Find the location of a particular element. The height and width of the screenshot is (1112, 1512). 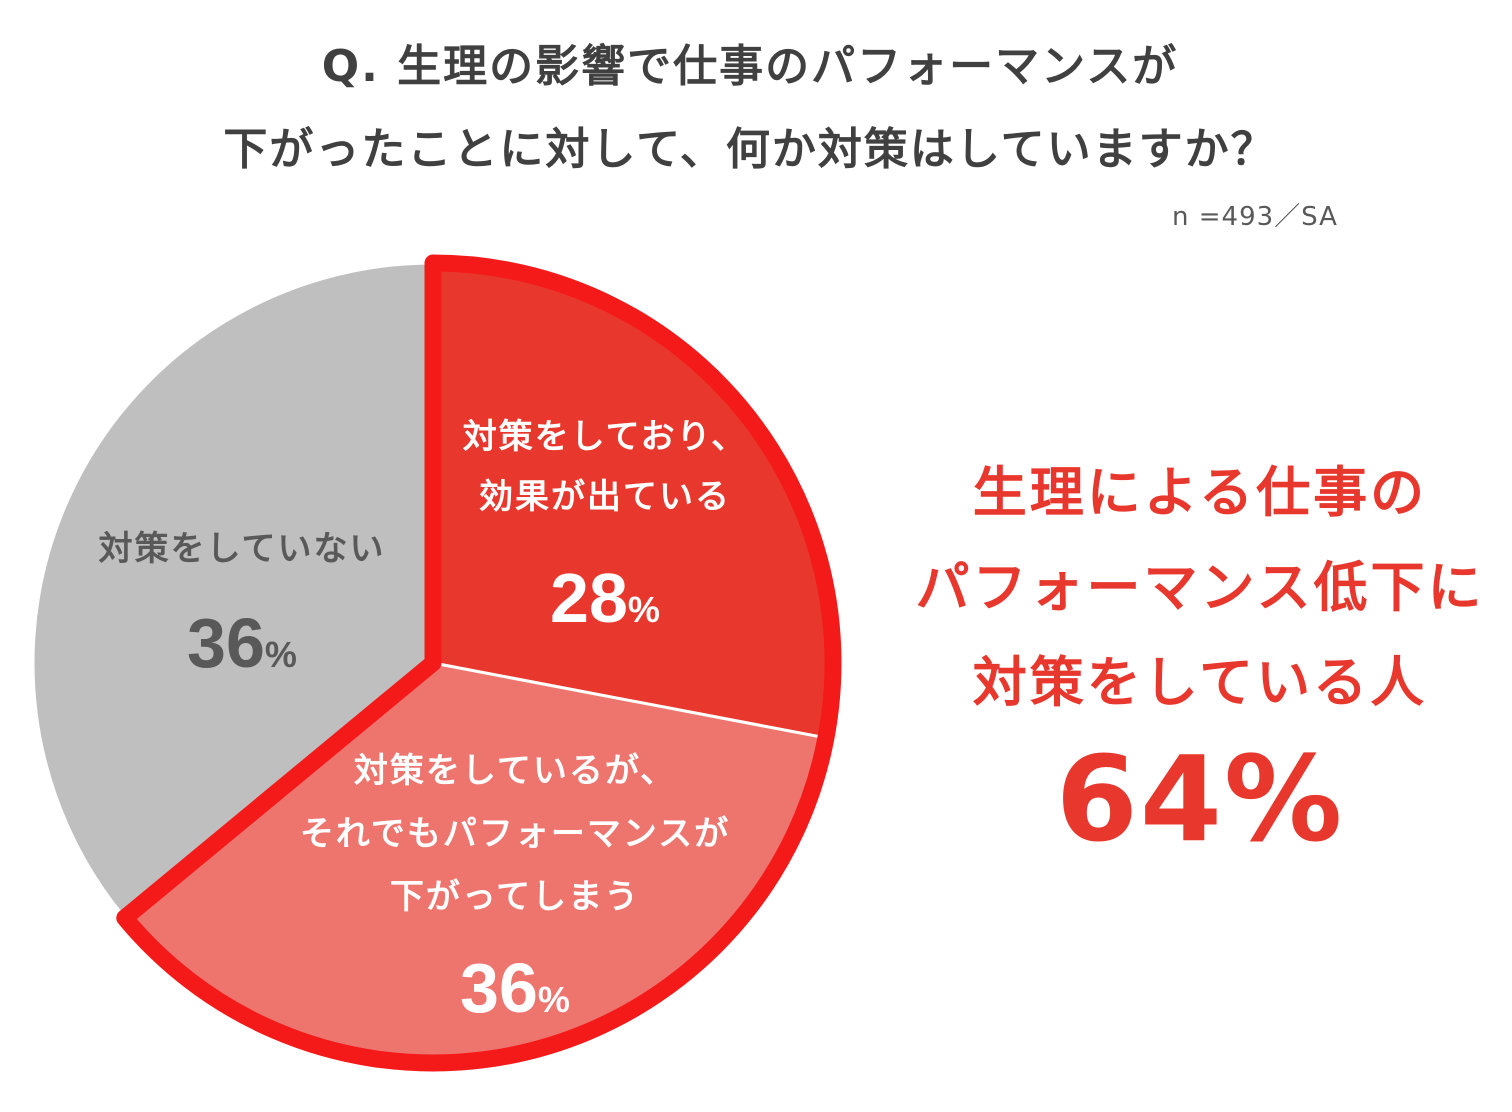

summary-line-2: パフォーマンス低下に is located at coordinates (1200, 587).